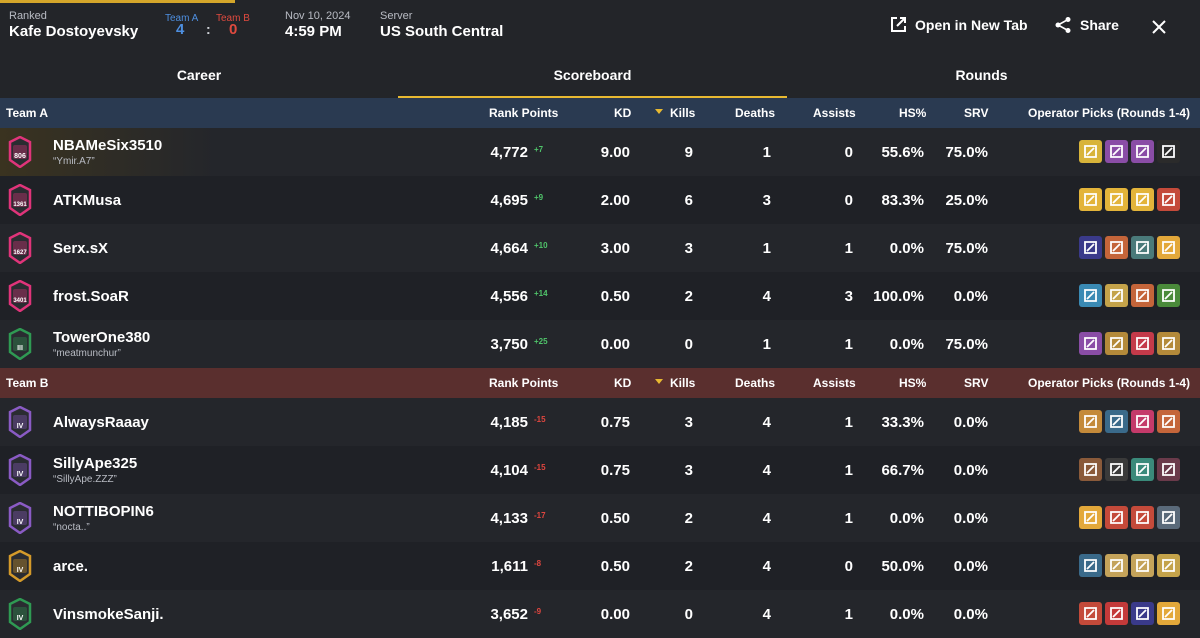 Image resolution: width=1200 pixels, height=638 pixels. I want to click on rank-badge-icon: IV, so click(20, 422).